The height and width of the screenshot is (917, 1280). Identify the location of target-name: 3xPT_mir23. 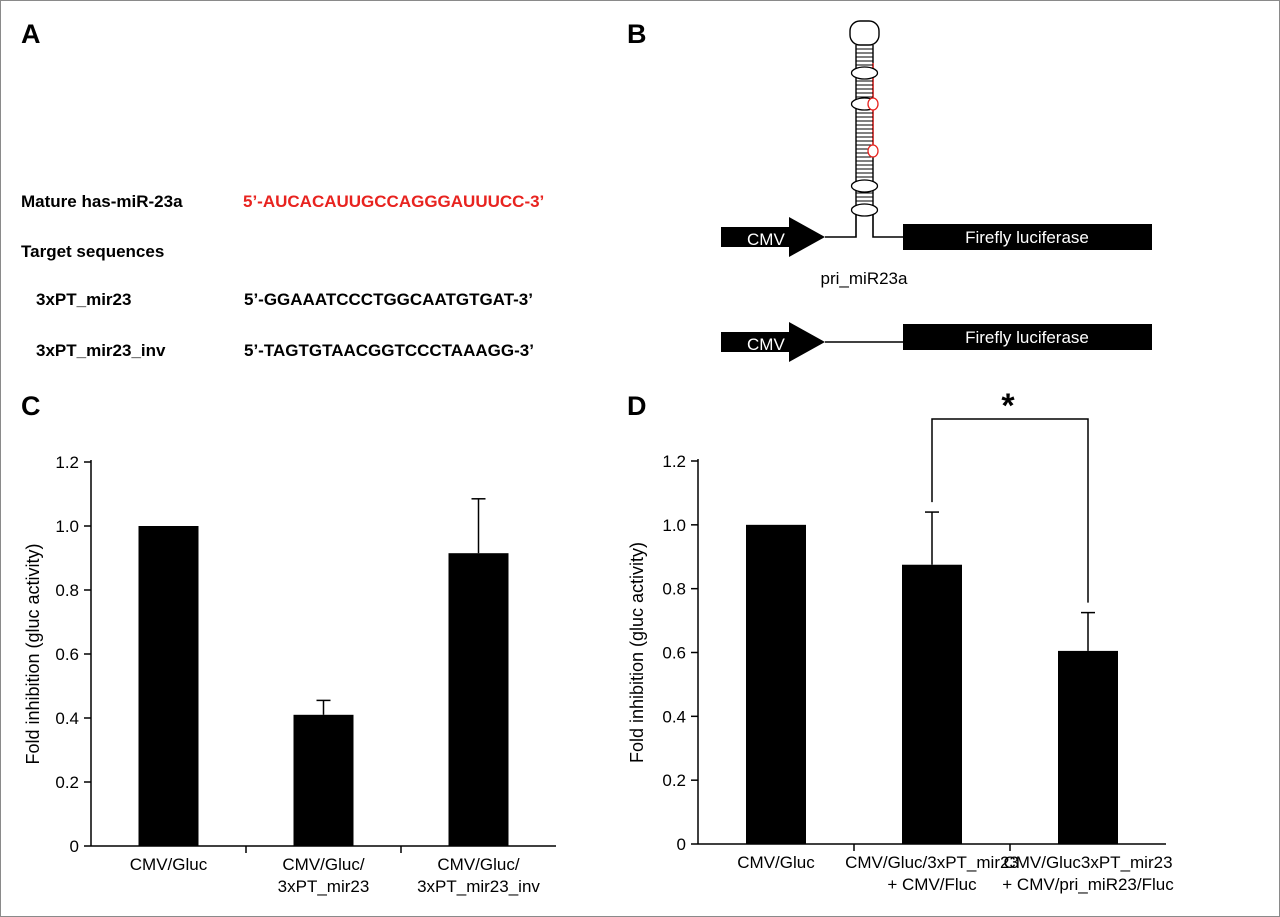
(84, 299).